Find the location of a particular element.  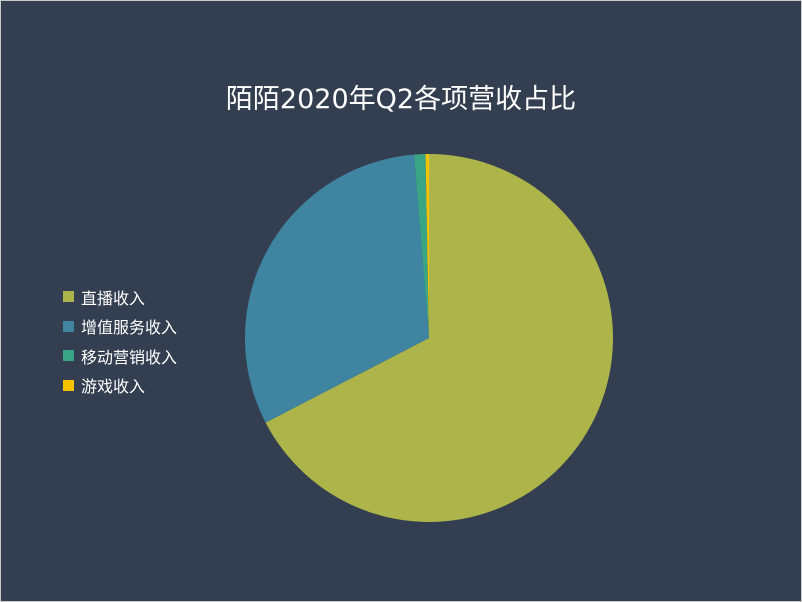

legend-item: 直播收入 is located at coordinates (120, 297).